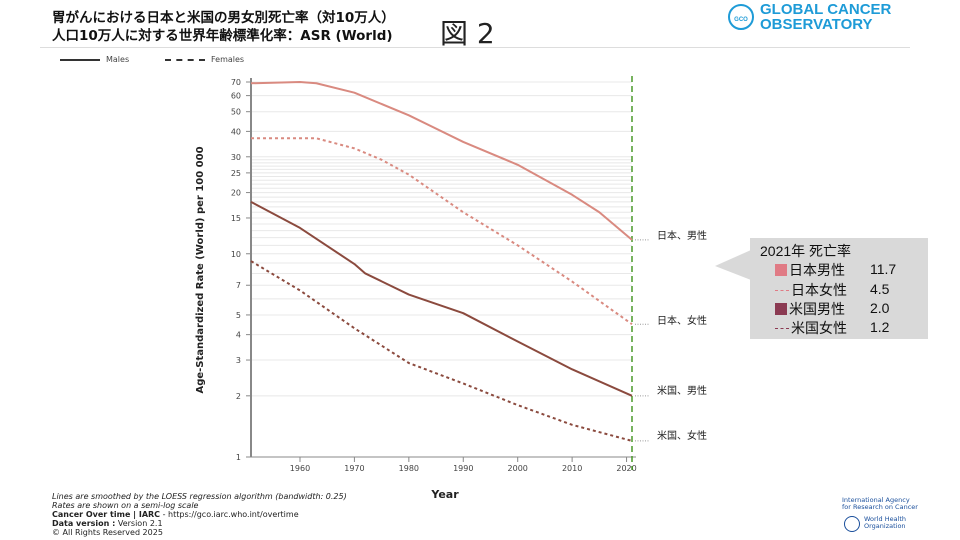 The width and height of the screenshot is (960, 540). I want to click on callout-title: 2021年 死亡率, so click(806, 251).